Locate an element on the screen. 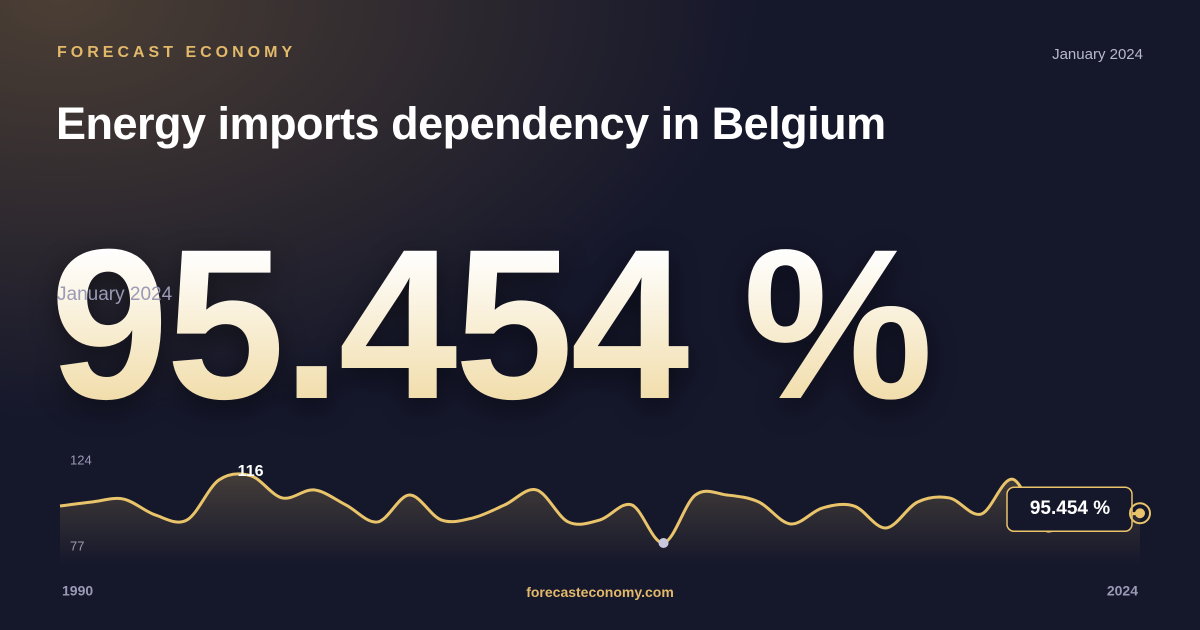  brand: FORECAST ECONOMY is located at coordinates (177, 52).